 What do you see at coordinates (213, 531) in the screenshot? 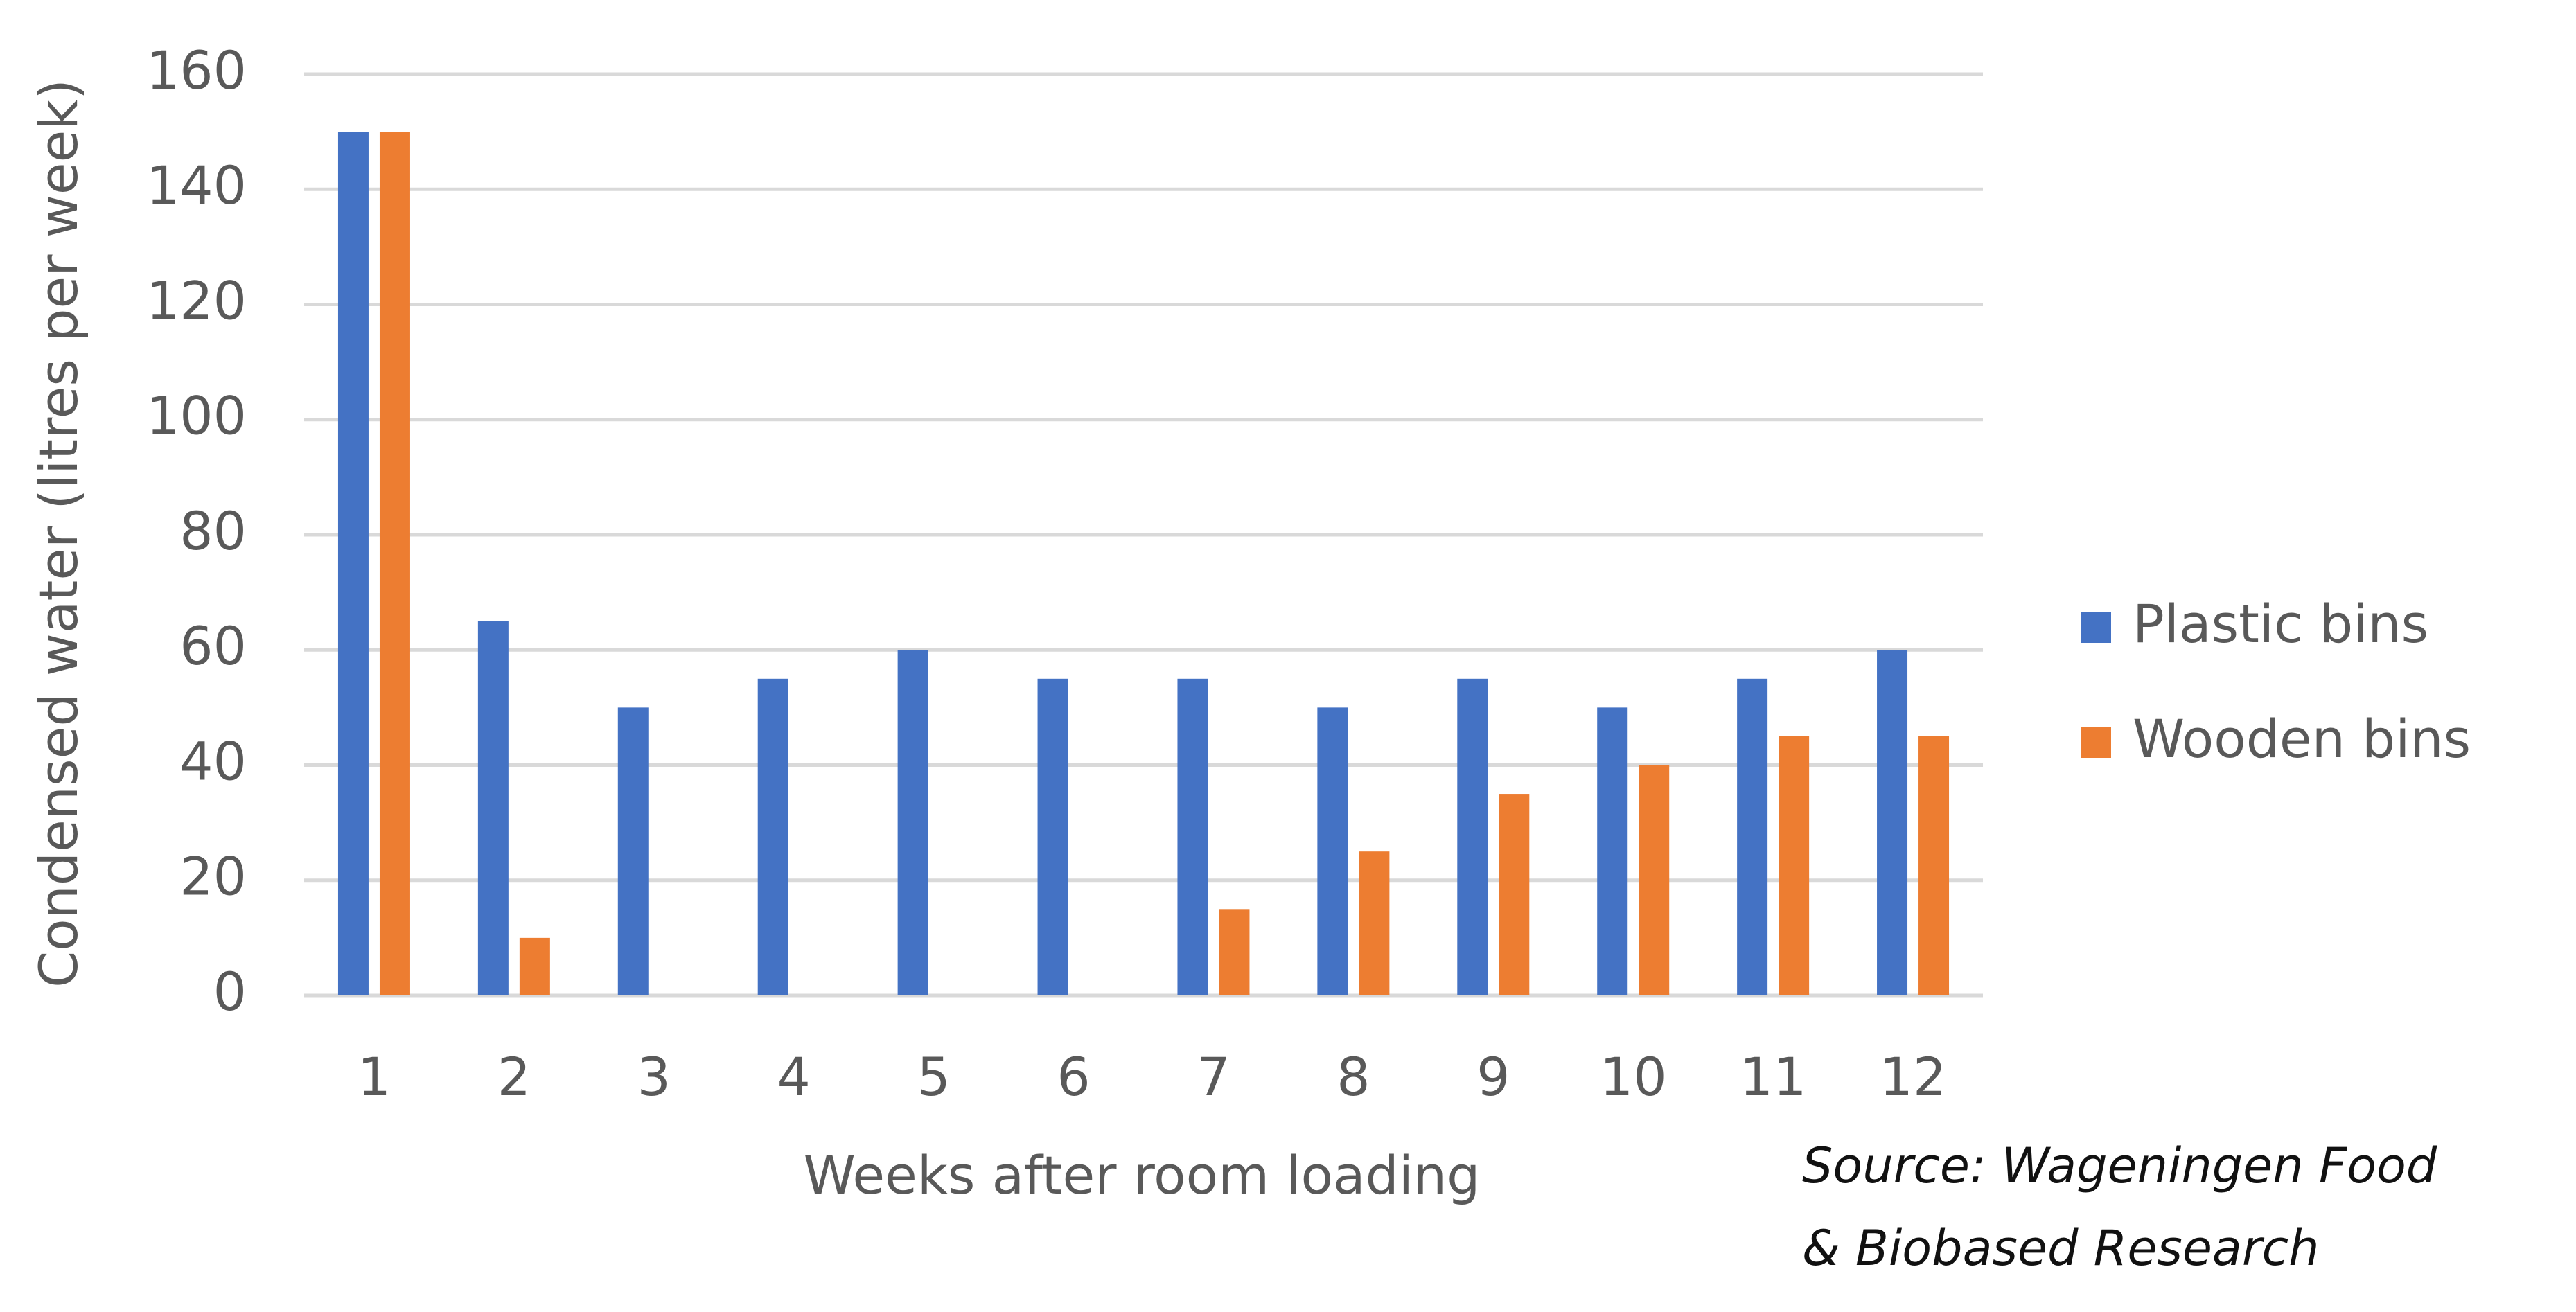
I see `y-tick-label: 80` at bounding box center [213, 531].